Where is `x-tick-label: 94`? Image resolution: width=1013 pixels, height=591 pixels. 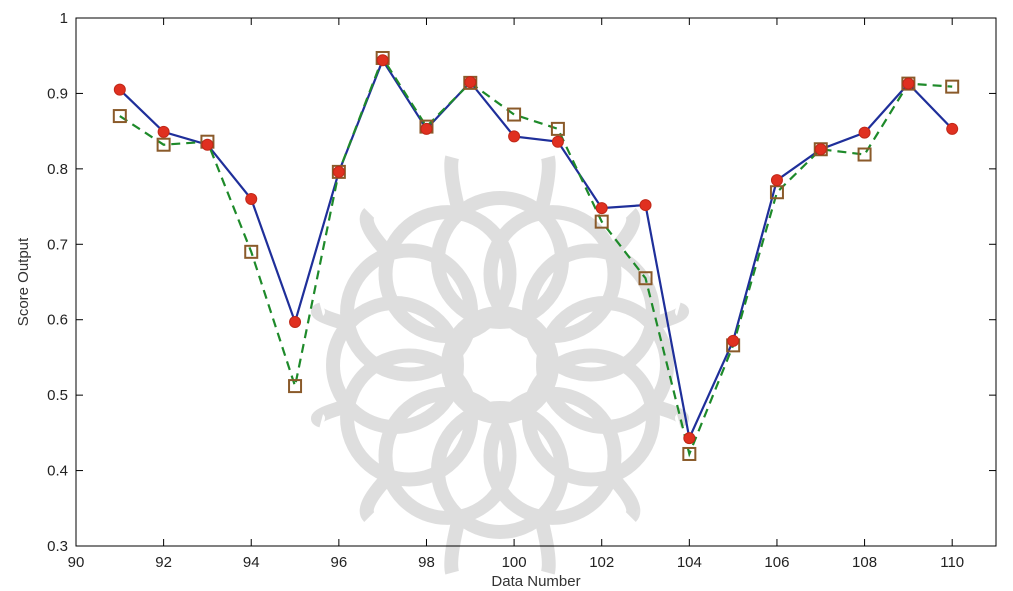 x-tick-label: 94 is located at coordinates (251, 562).